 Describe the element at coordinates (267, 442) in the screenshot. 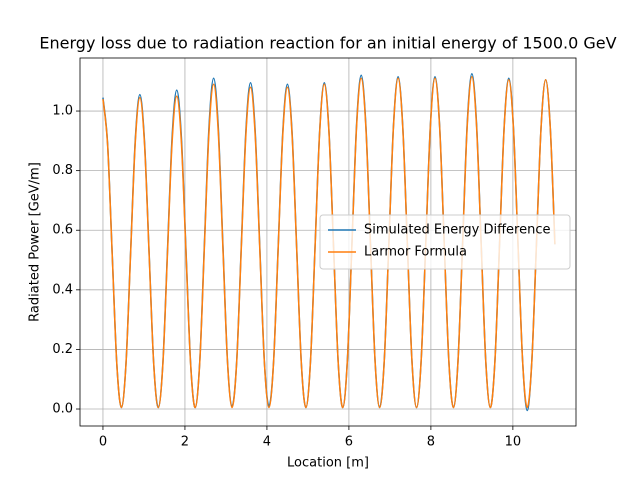

I see `x-tick-label: 4` at that location.